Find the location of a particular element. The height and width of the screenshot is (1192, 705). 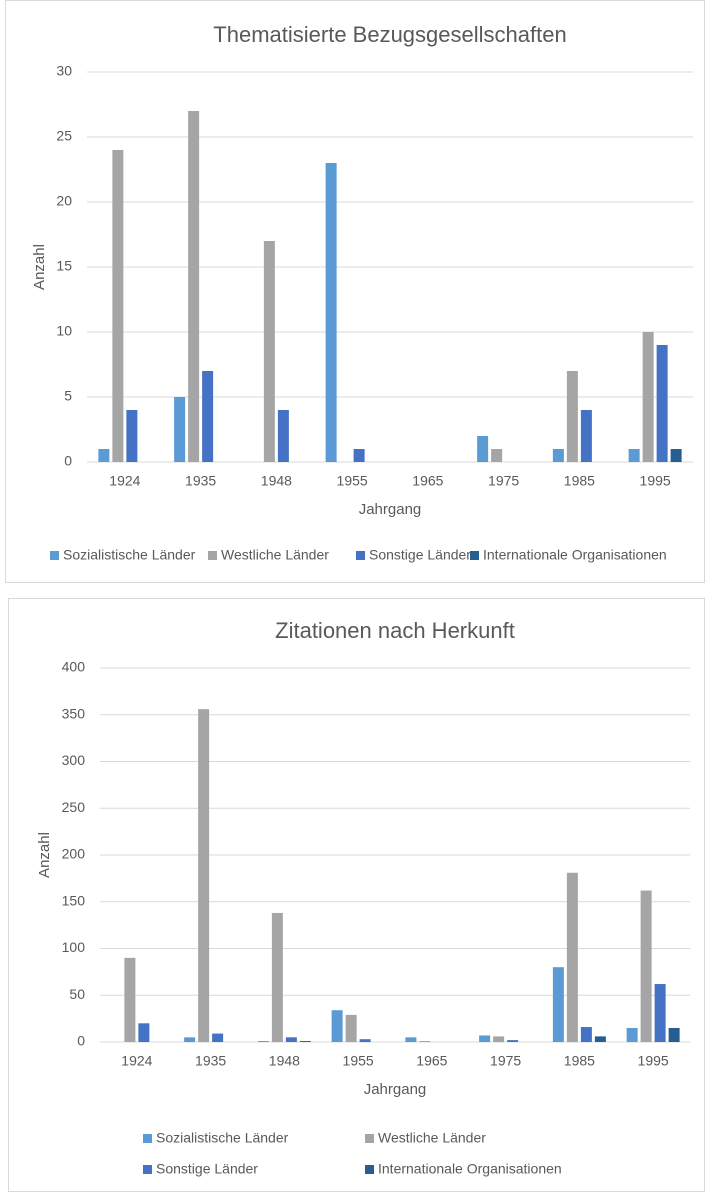

y-tick-label: 20 is located at coordinates (64, 201).